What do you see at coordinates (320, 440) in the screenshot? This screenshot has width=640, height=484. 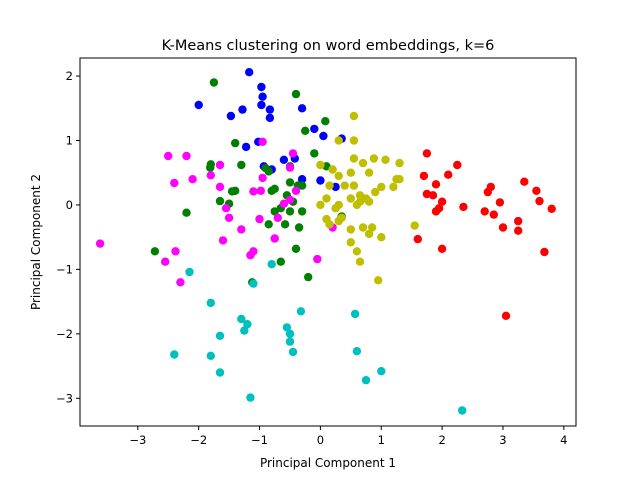 I see `x-tick-label: 0` at bounding box center [320, 440].